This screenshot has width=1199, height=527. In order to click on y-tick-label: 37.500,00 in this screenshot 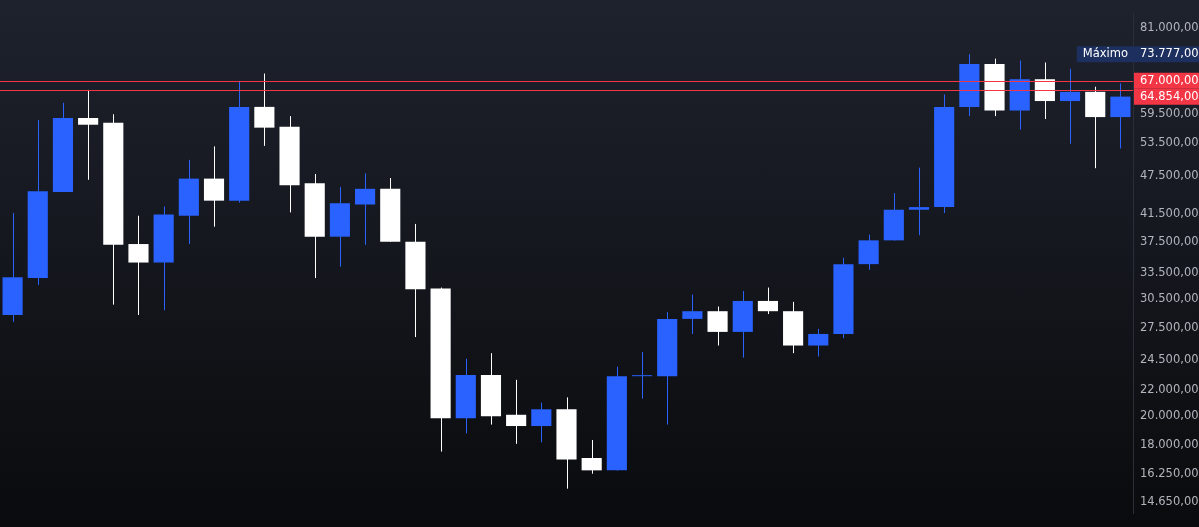, I will do `click(1169, 240)`.